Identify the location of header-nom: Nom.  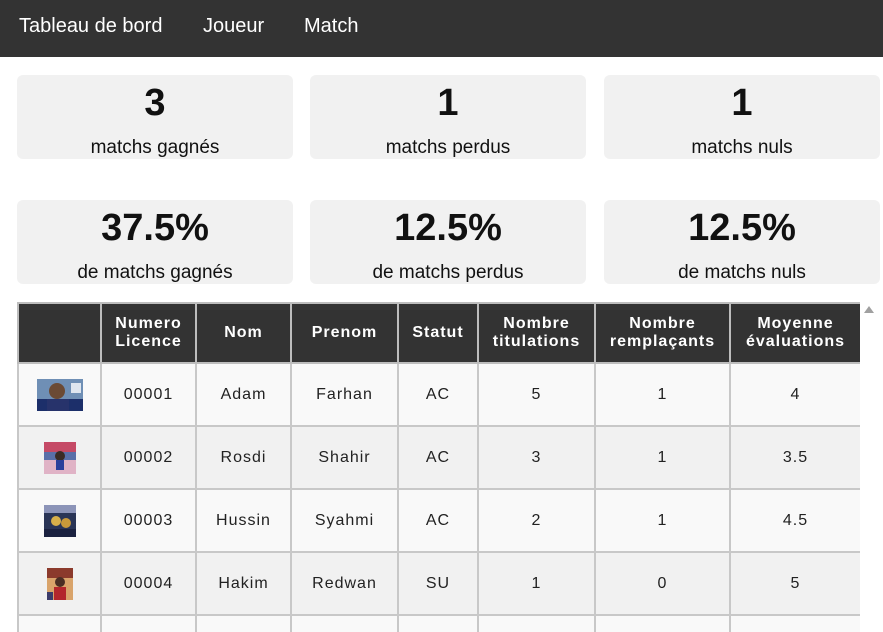
(243, 333).